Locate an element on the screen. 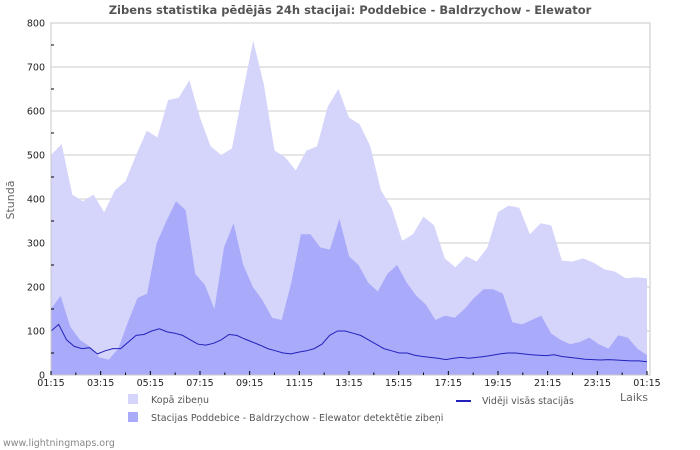  x-tick-label: 13:15 is located at coordinates (348, 383).